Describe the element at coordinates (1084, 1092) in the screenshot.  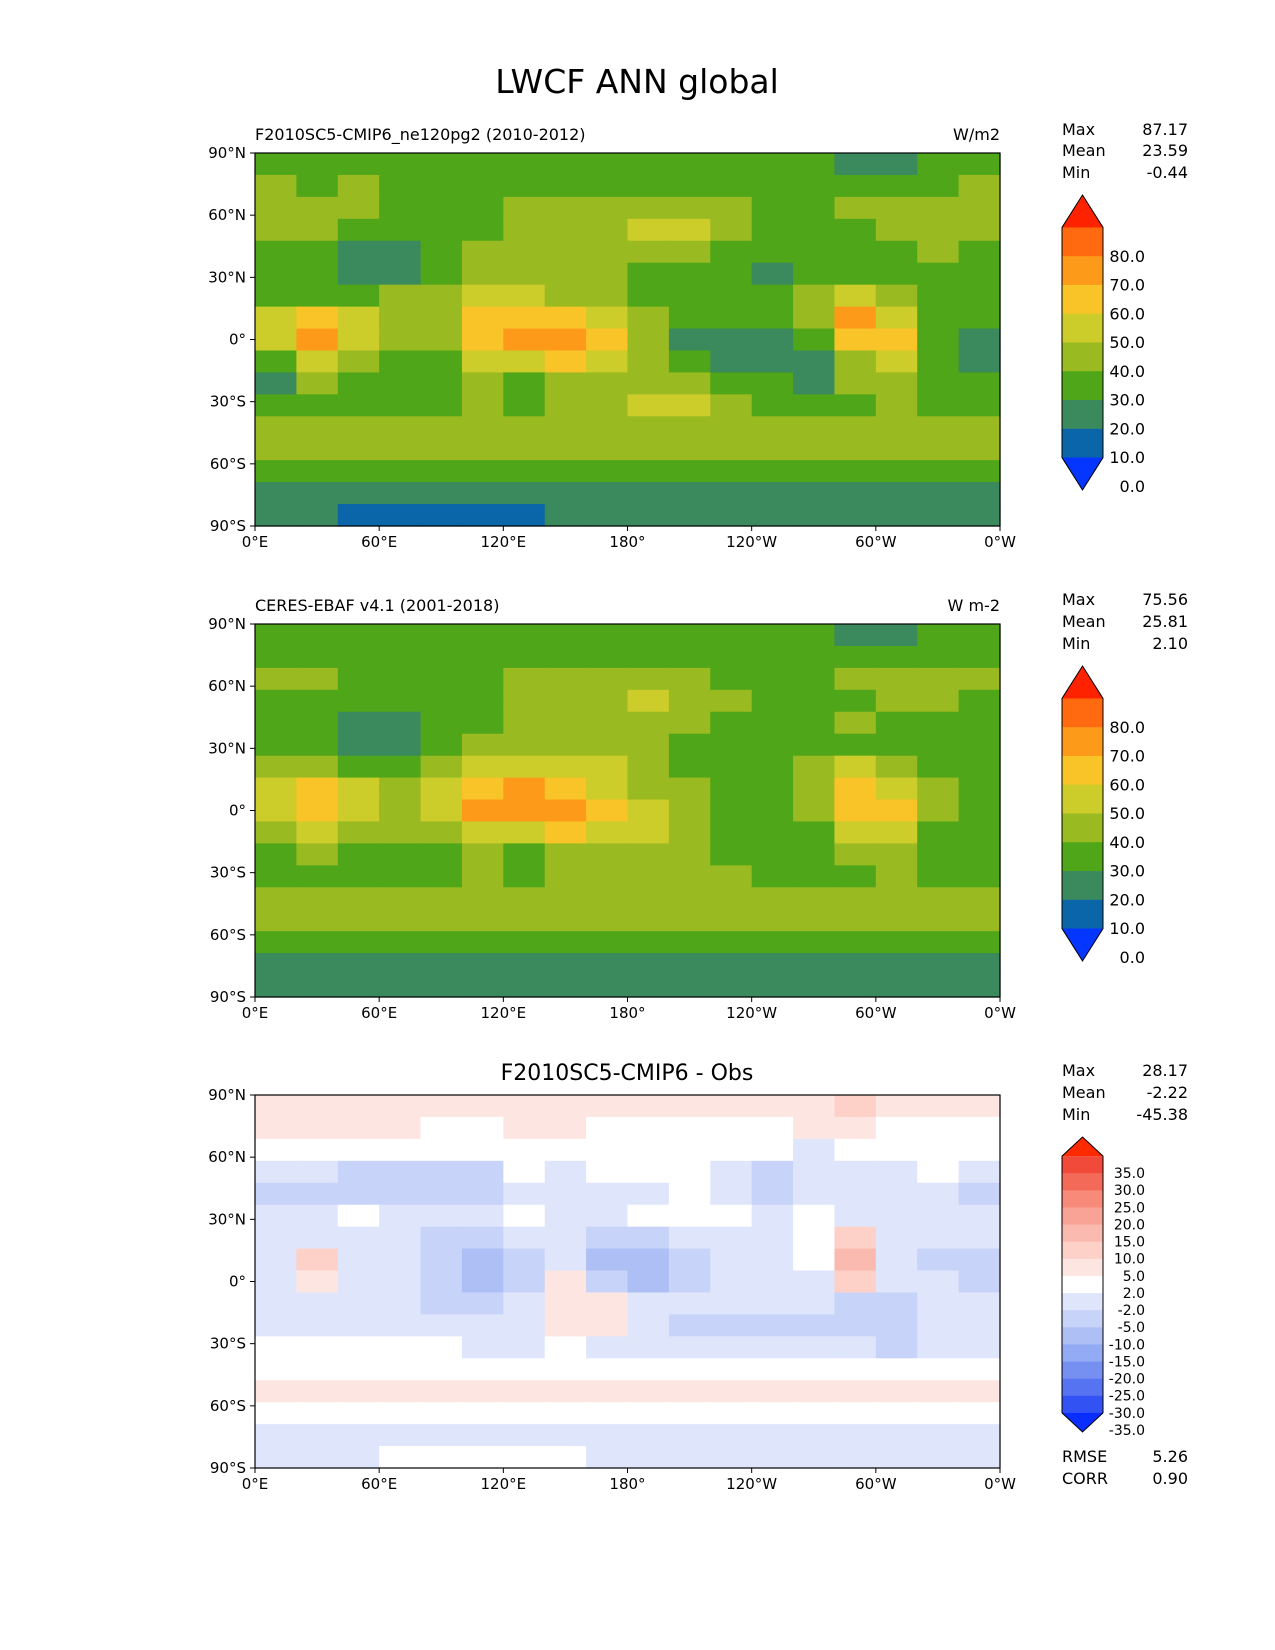
I see `stat-mean-label: Mean` at that location.